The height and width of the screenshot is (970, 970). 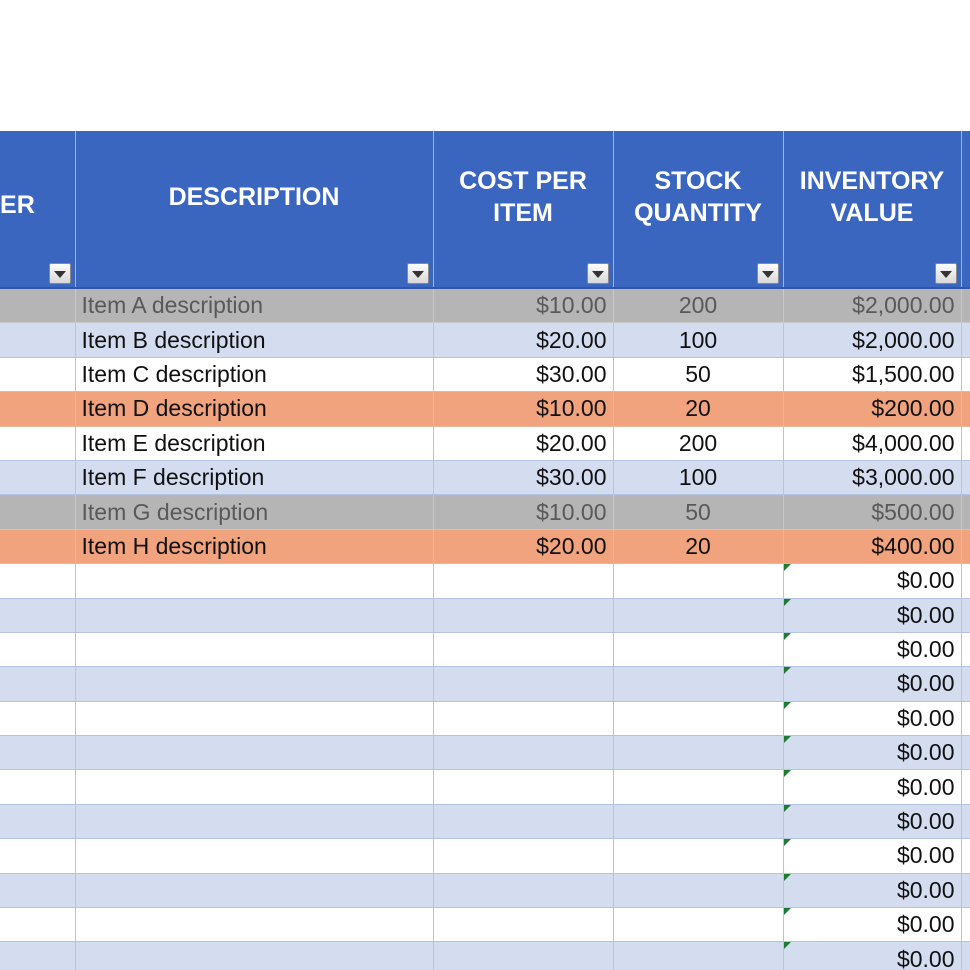 I want to click on cell-description: Item E description, so click(x=254, y=443).